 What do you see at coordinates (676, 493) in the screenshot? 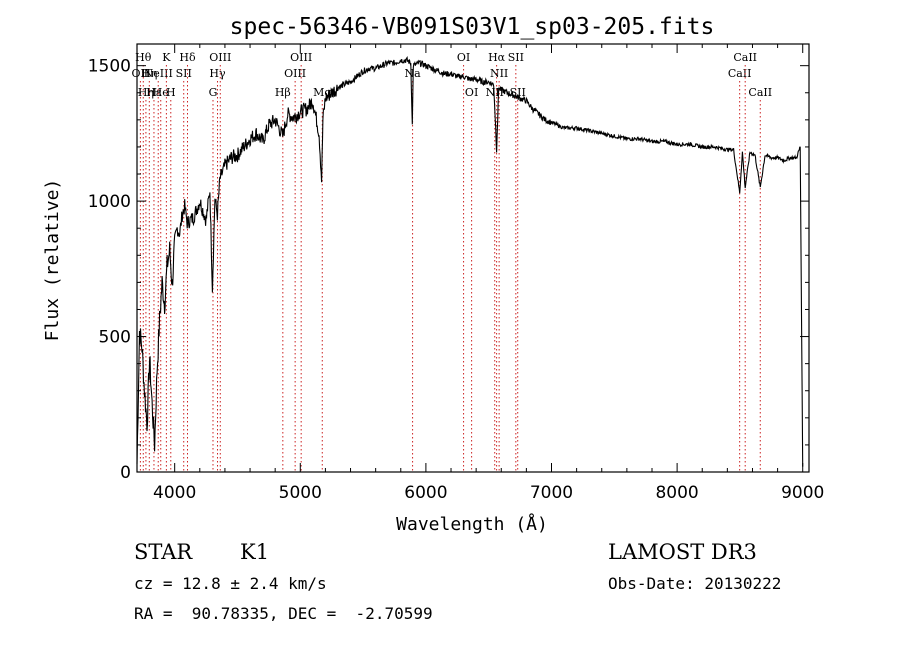
I see `x-tick-label: 8000` at bounding box center [676, 493].